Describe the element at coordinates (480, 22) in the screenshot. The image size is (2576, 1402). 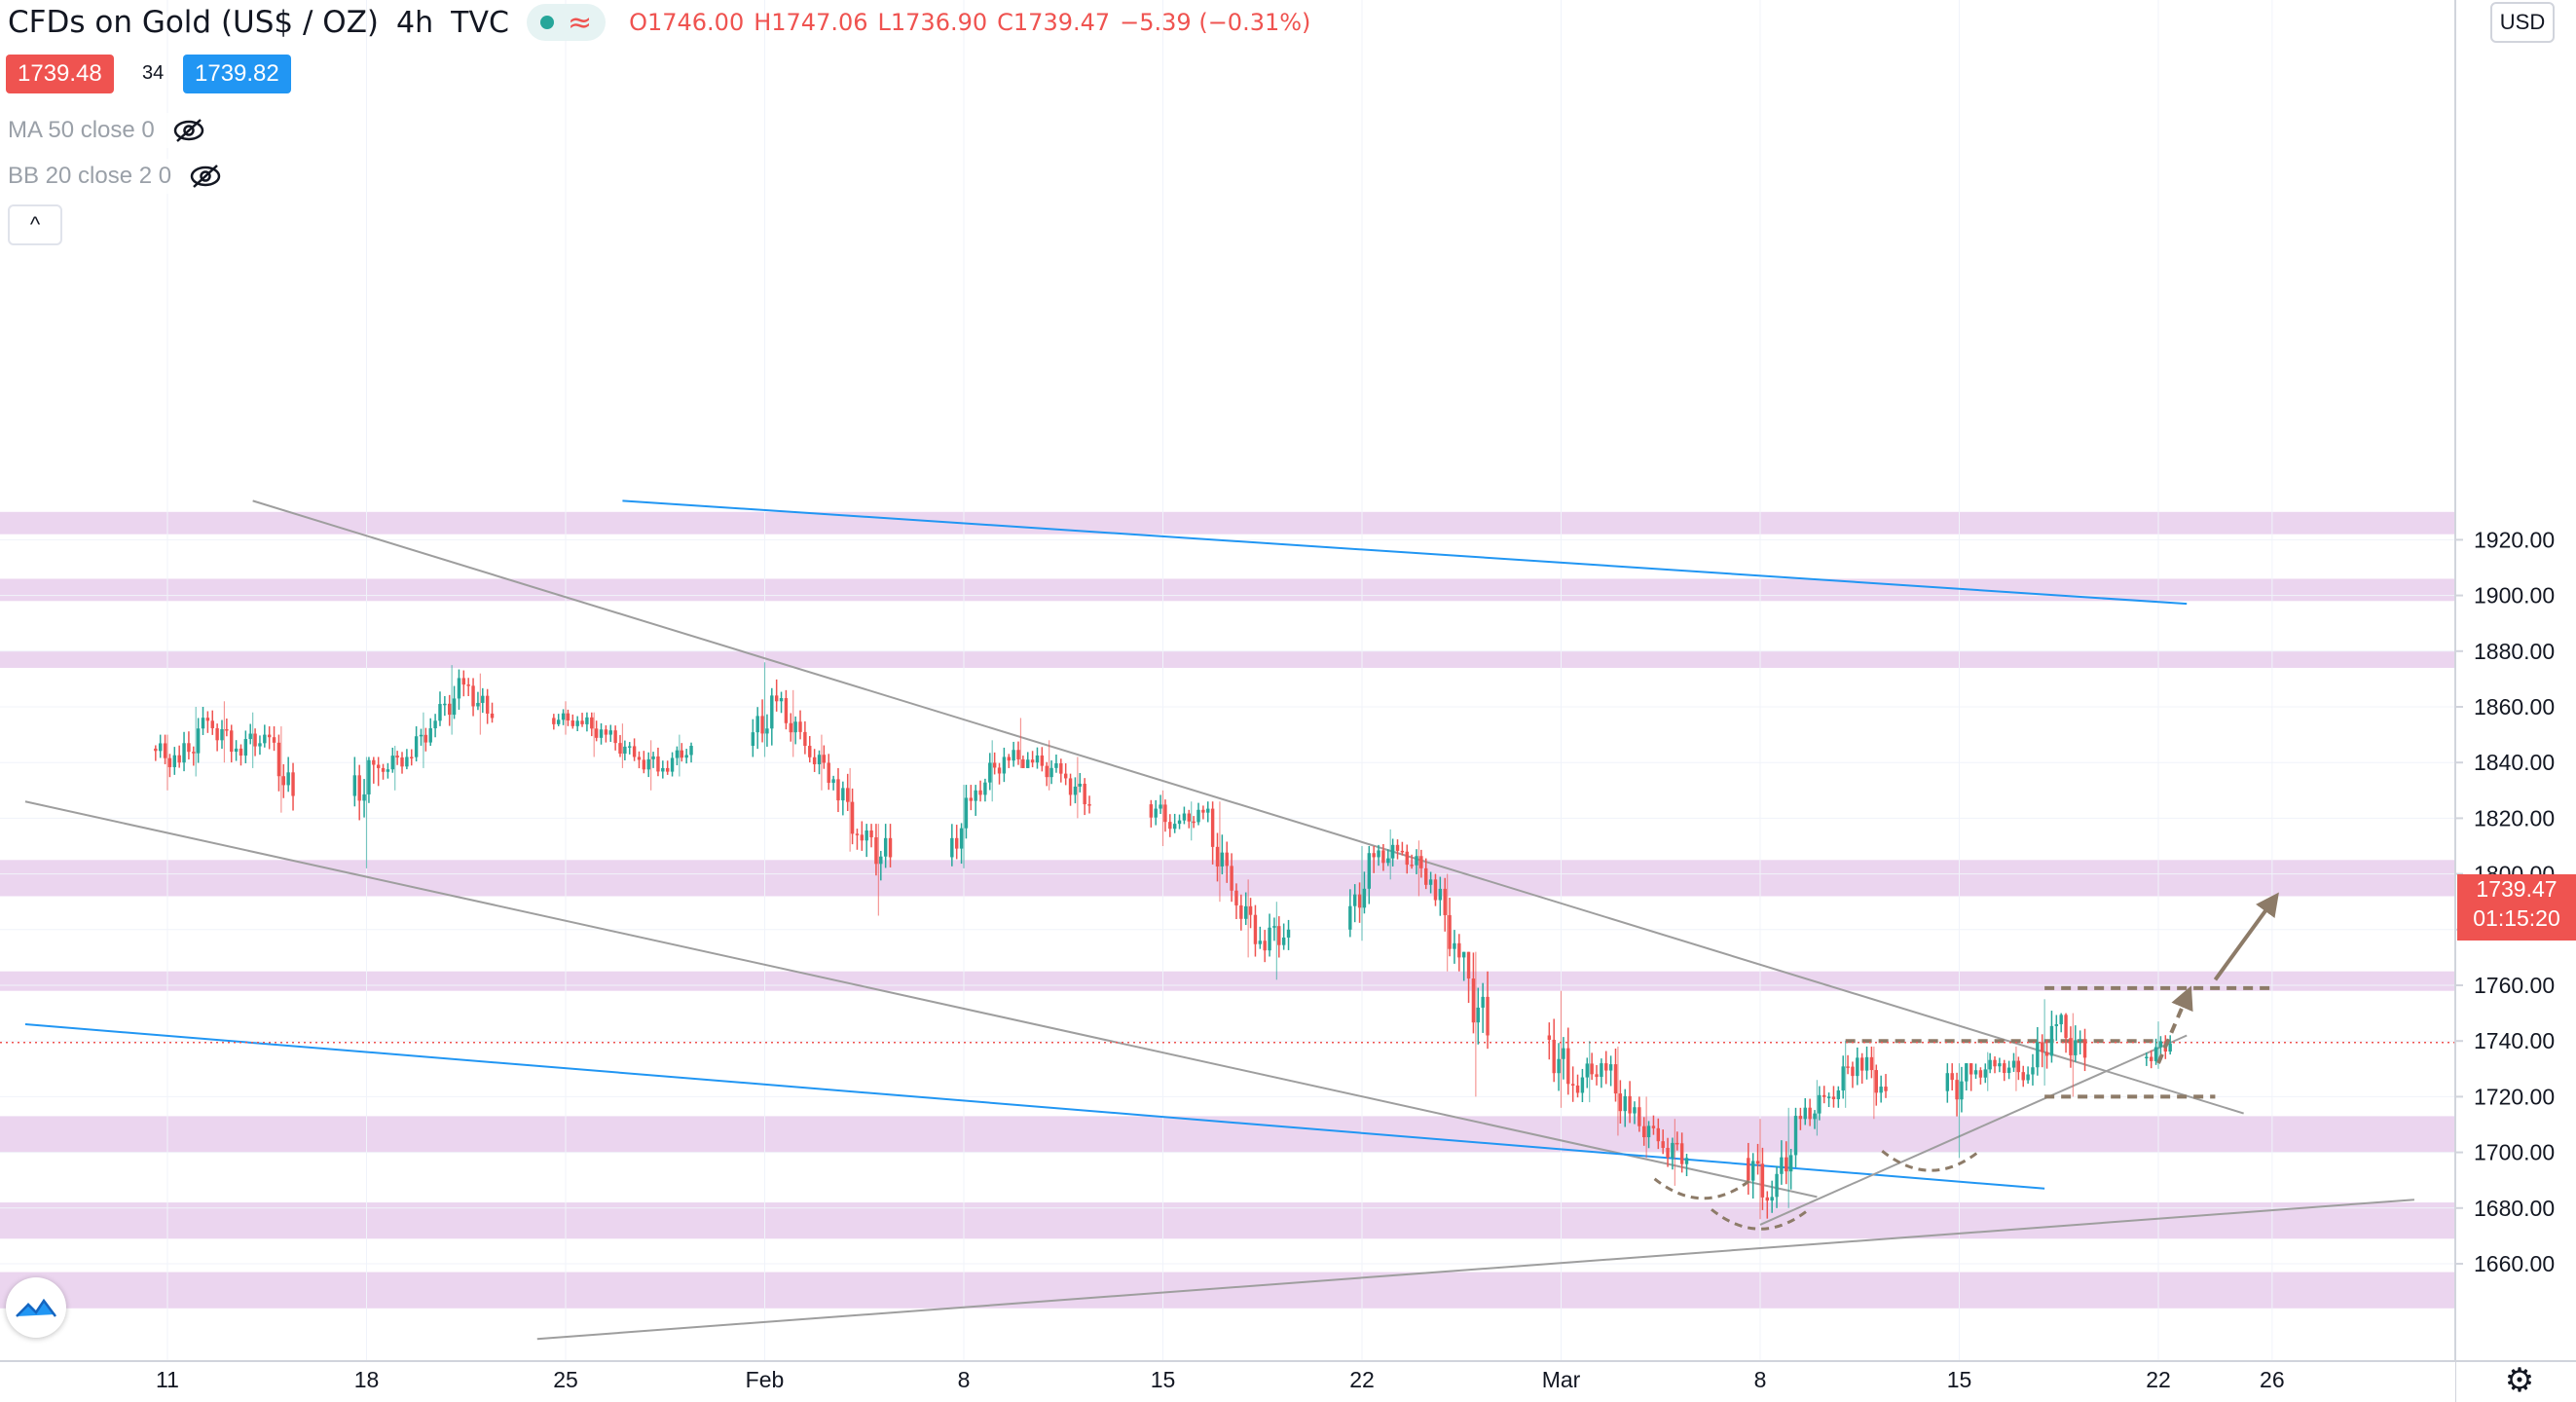
I see `source-label: TVC` at that location.